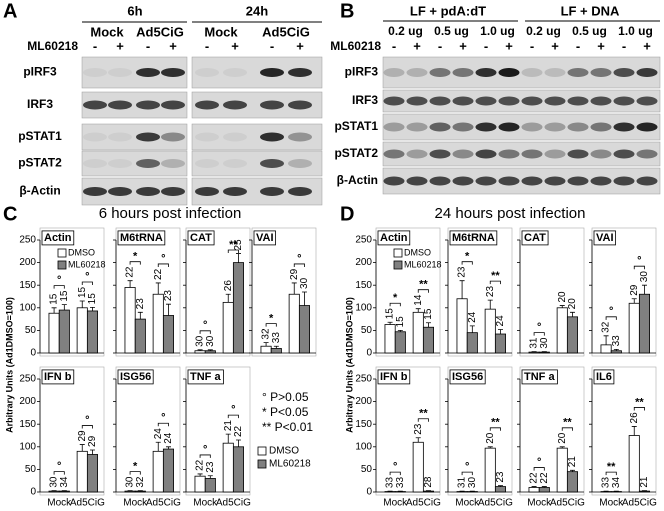 The width and height of the screenshot is (664, 511). I want to click on row-label: pSTAT1, so click(40, 136).